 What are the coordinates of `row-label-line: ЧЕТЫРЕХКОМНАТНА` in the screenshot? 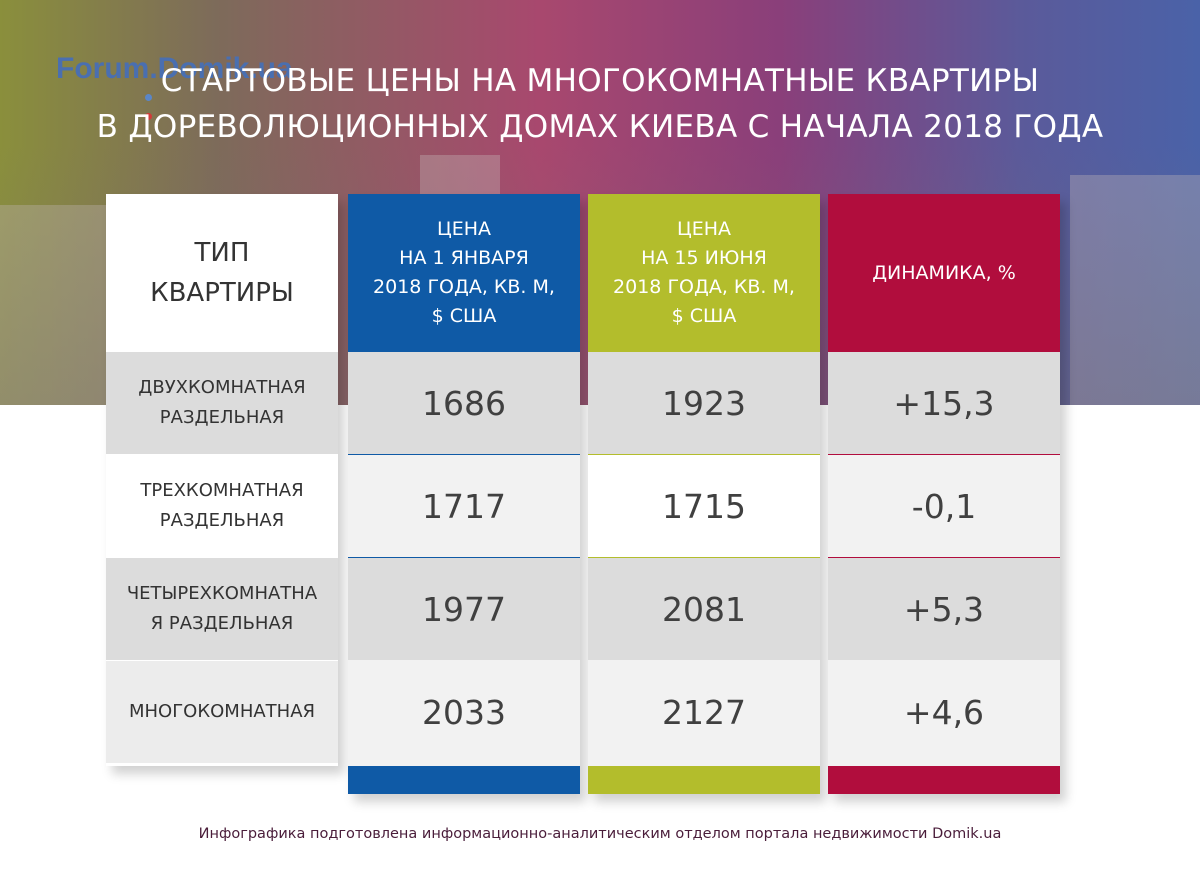 It's located at (222, 593).